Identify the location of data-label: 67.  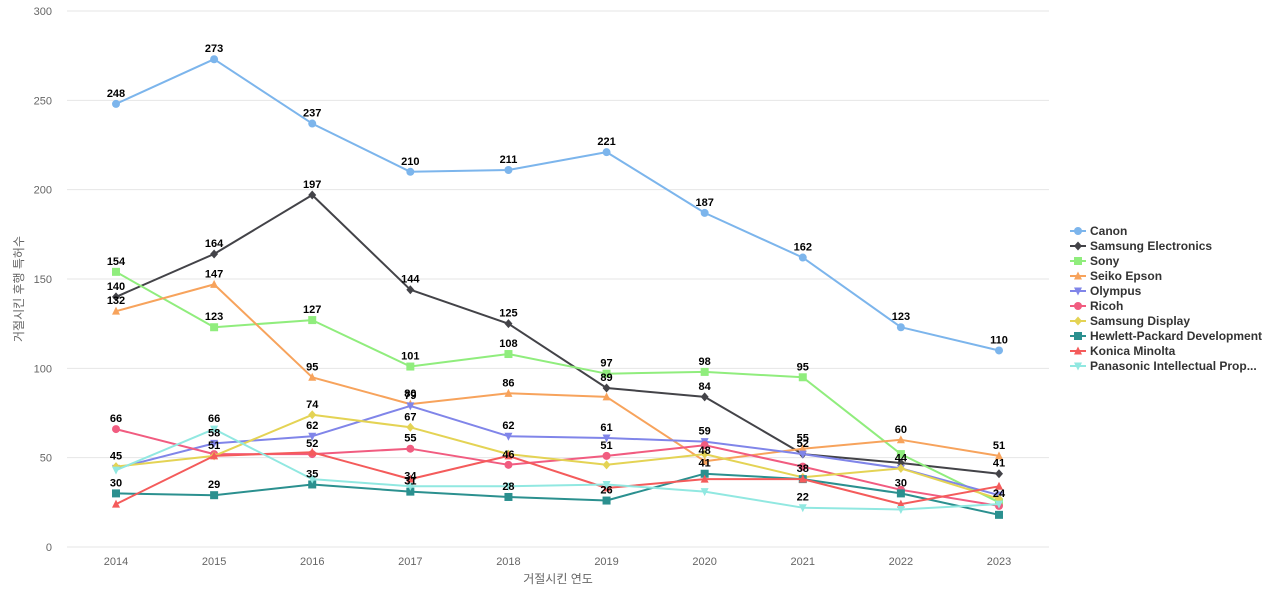
(410, 417).